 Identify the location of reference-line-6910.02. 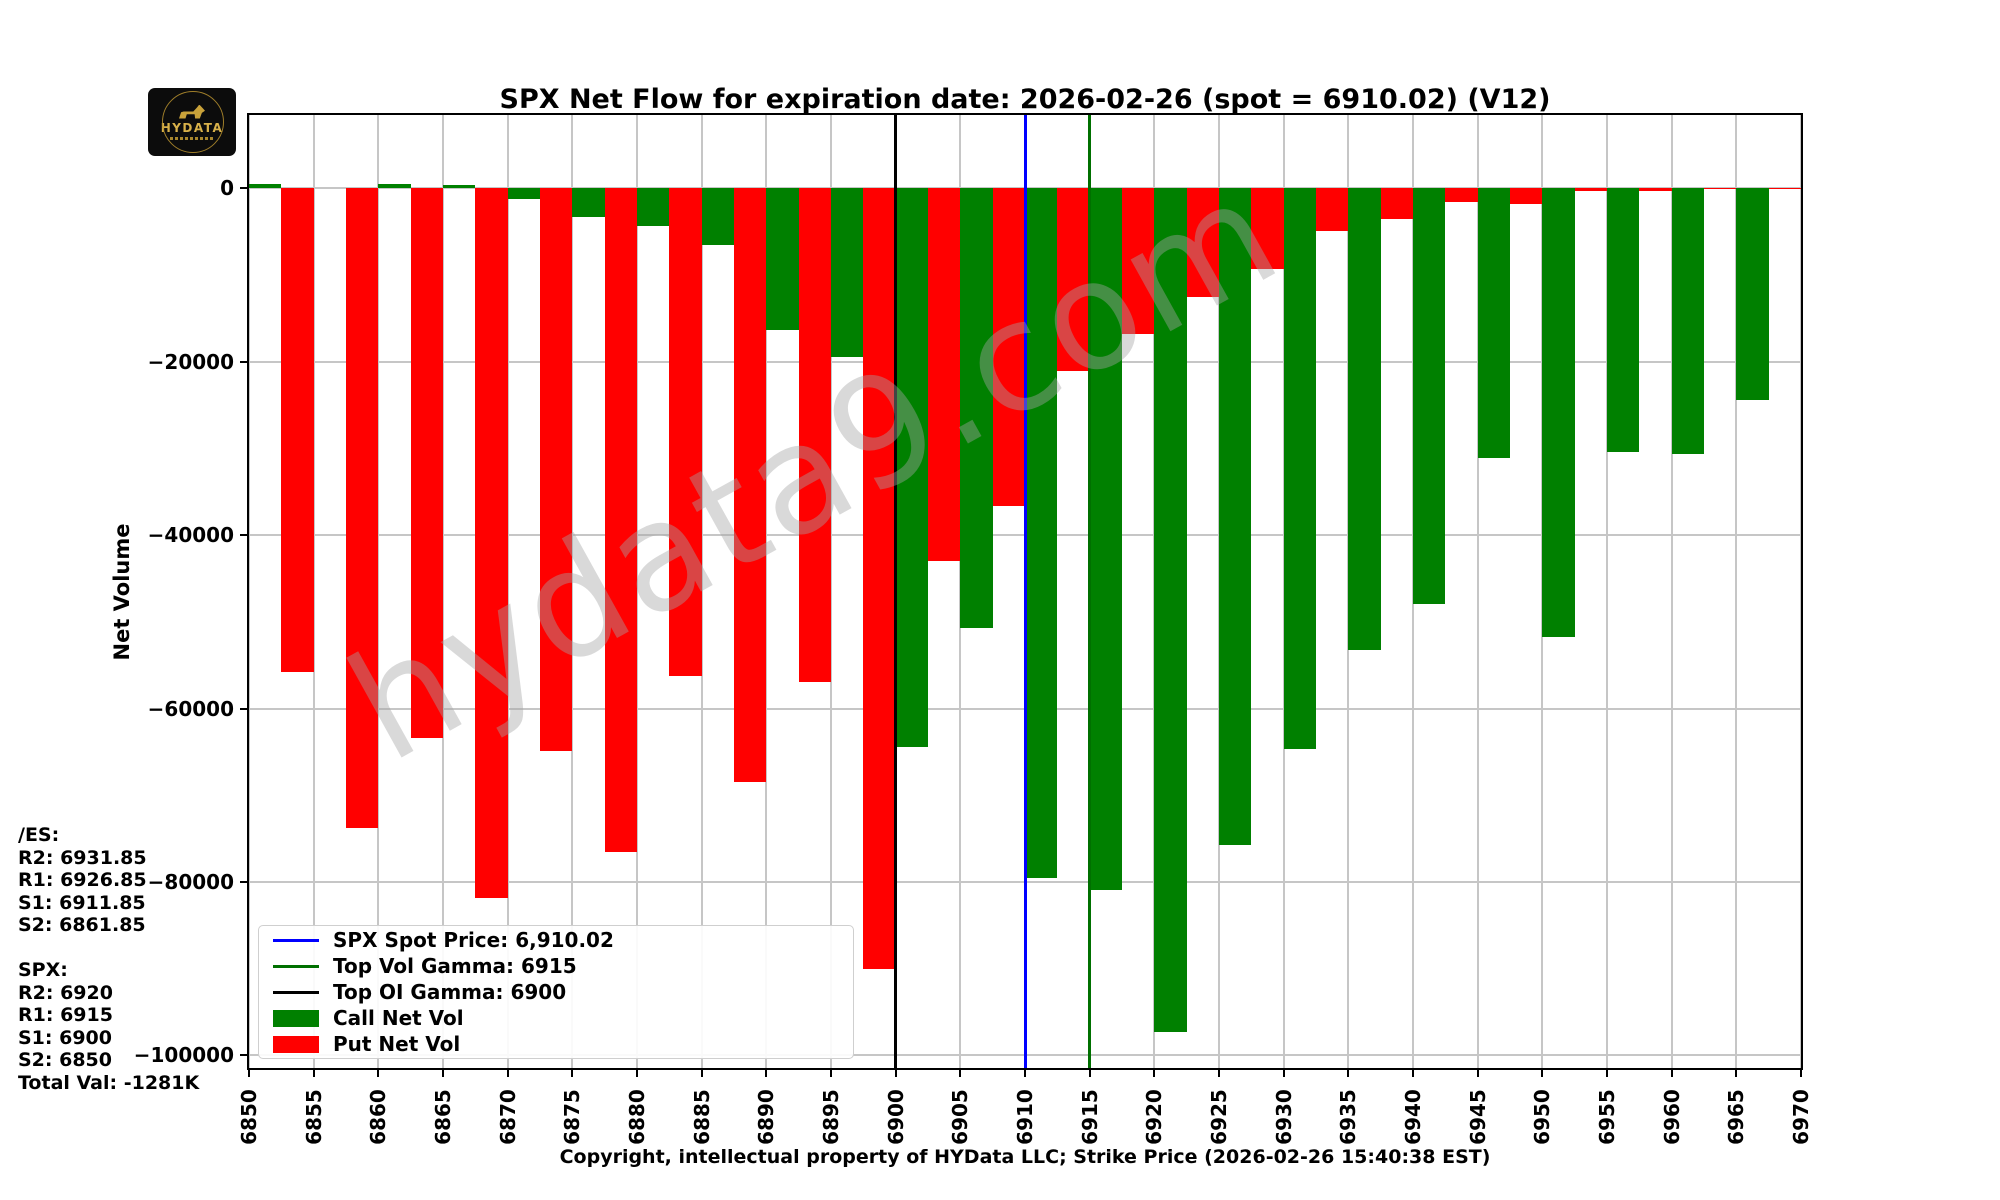
(1025, 591).